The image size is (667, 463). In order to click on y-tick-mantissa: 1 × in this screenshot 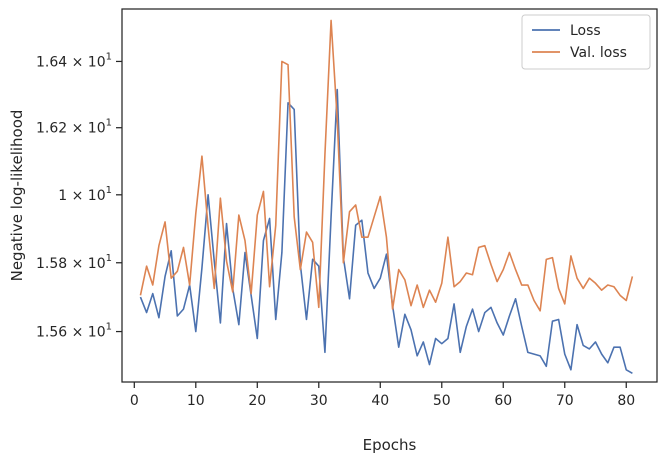, I will do `click(73, 196)`.